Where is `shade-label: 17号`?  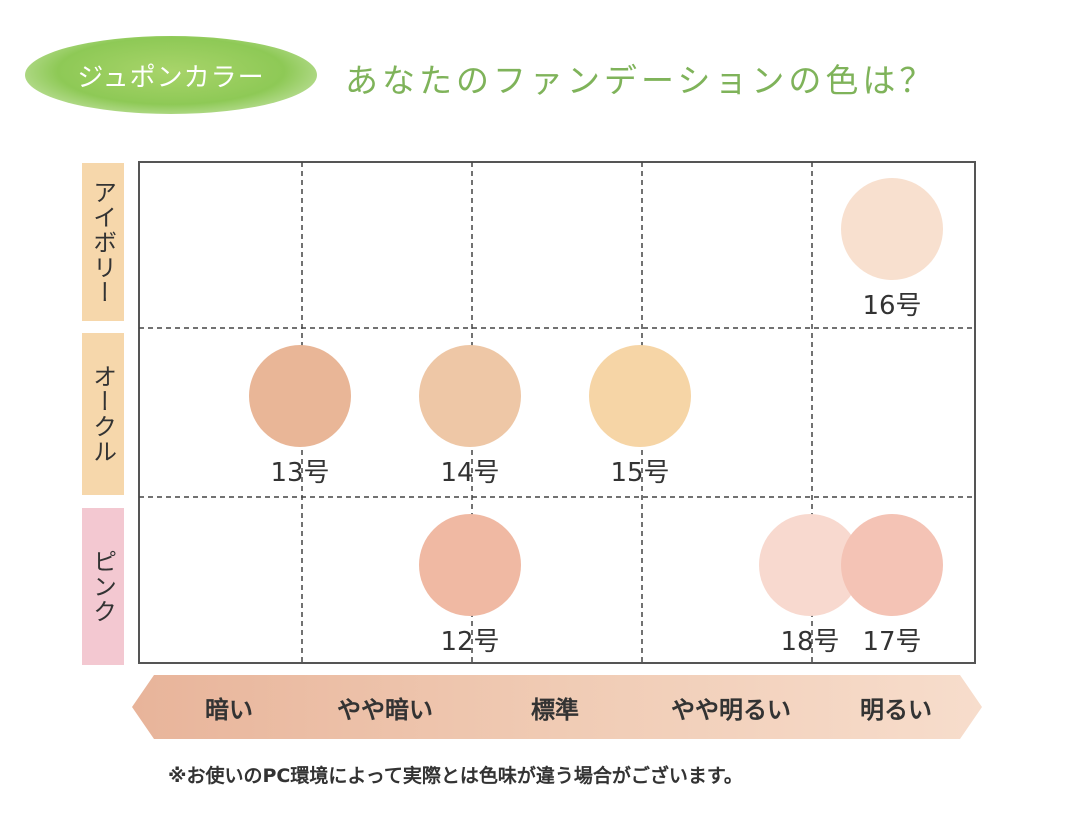 shade-label: 17号 is located at coordinates (891, 642).